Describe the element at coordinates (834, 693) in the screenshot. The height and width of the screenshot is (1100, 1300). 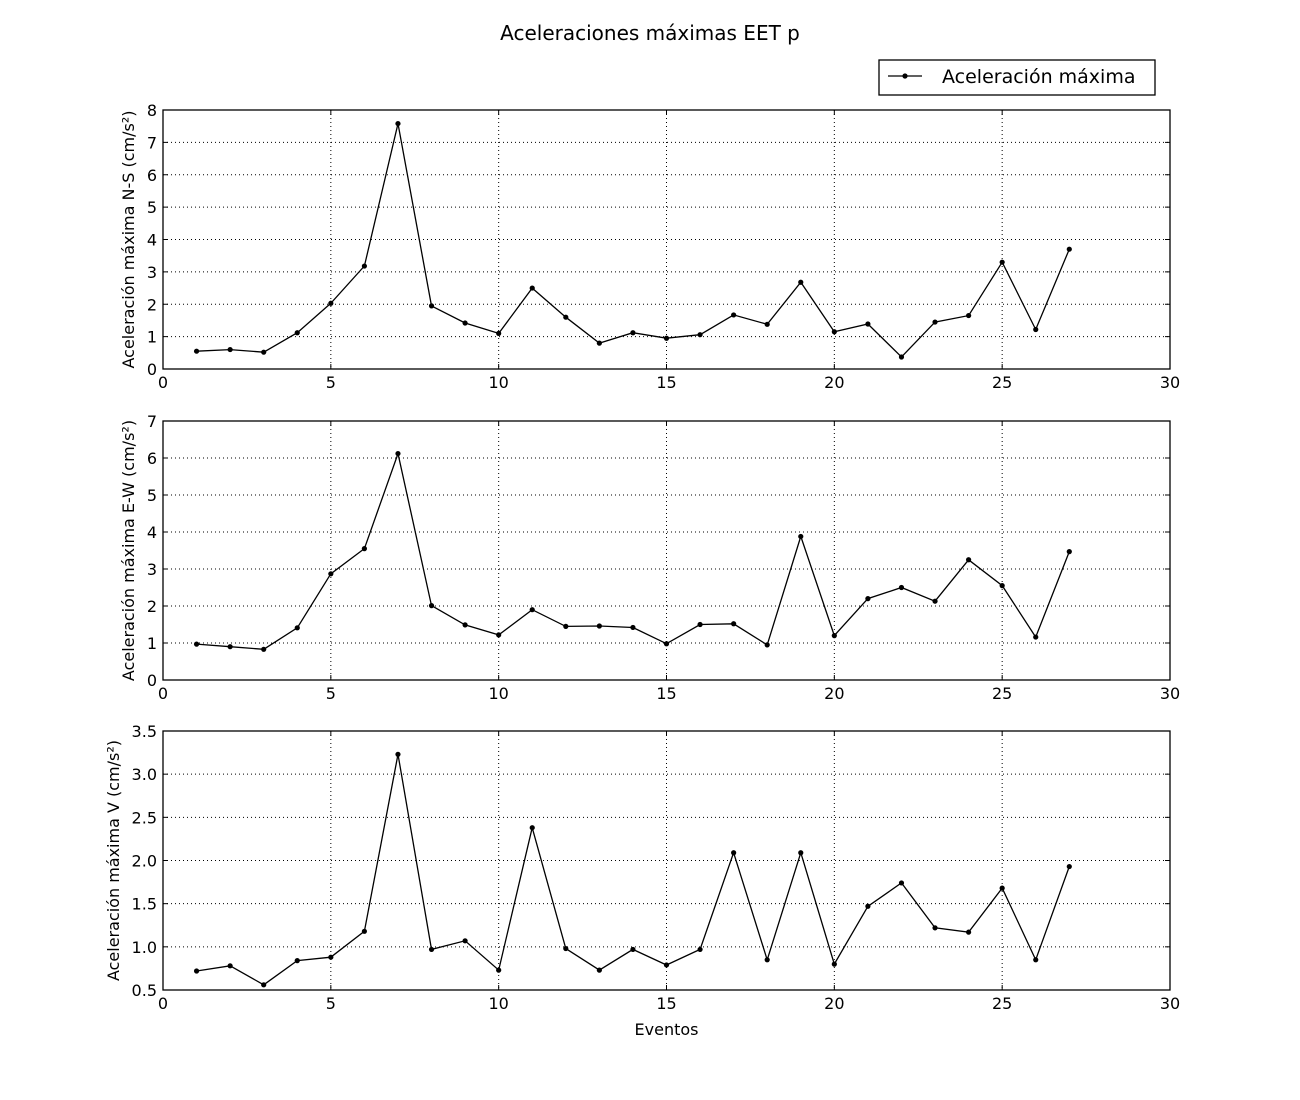
I see `ew-x-tick-label-4: 20` at that location.